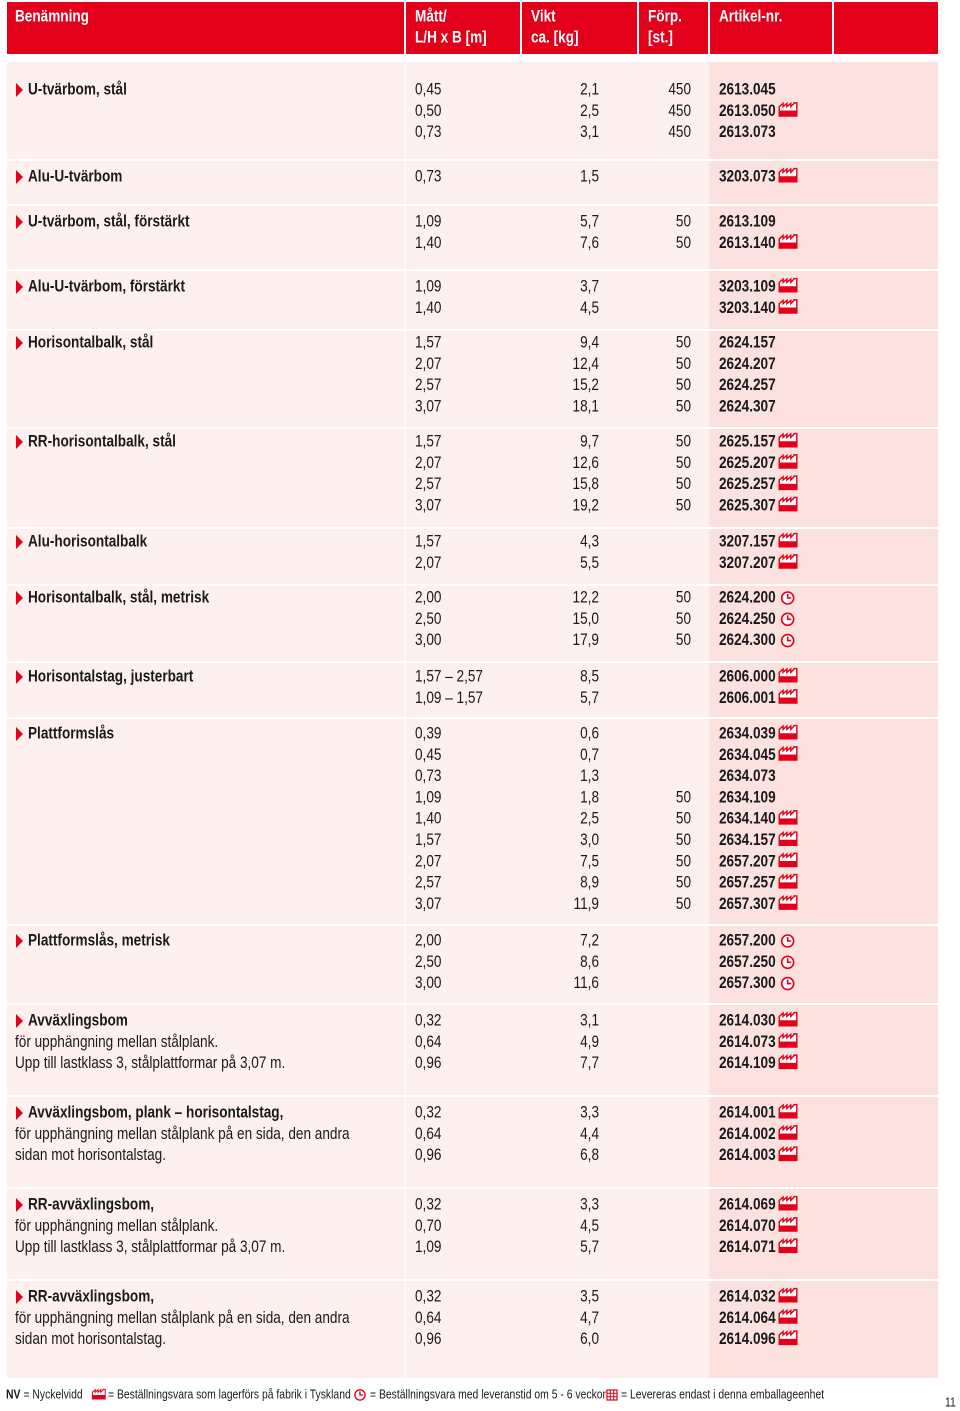 This screenshot has height=1411, width=960. What do you see at coordinates (589, 754) in the screenshot?
I see `weight: 0,7` at bounding box center [589, 754].